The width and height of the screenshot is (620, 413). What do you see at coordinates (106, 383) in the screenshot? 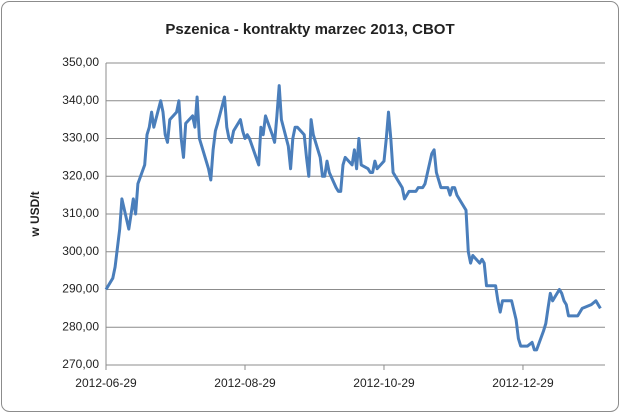
I see `x-tick-label: 2012-06-29` at bounding box center [106, 383].